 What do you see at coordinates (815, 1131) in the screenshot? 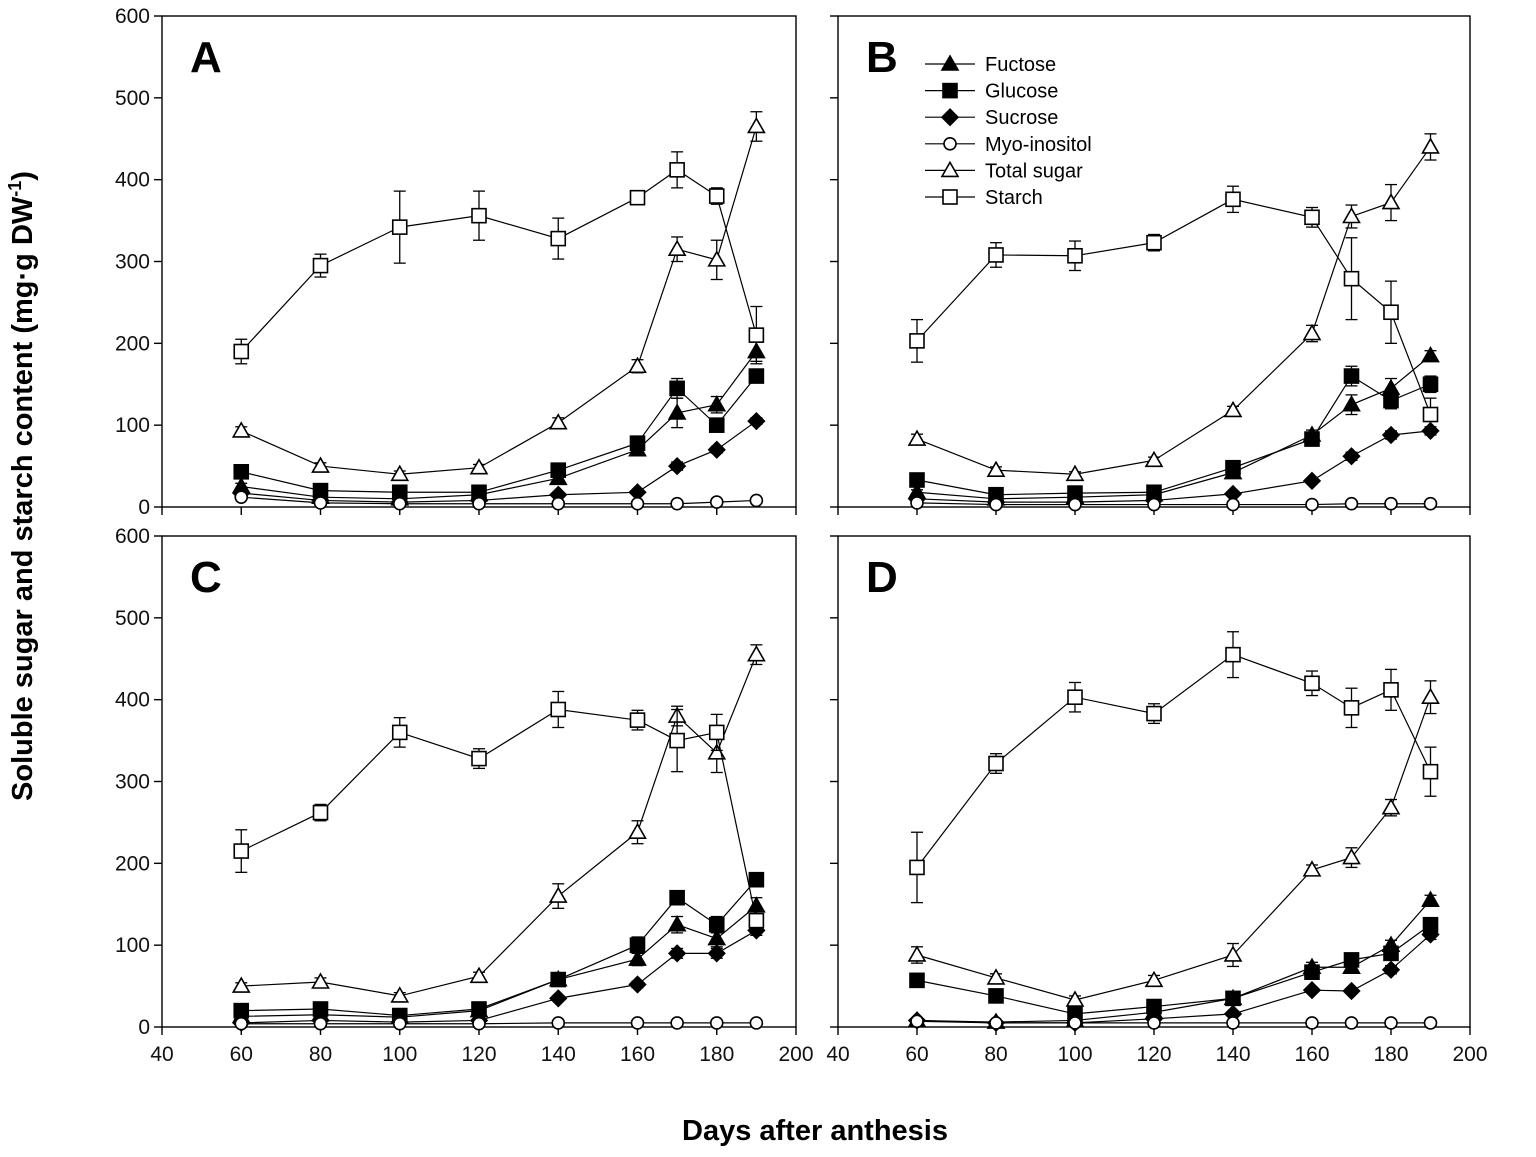
I see `x-axis-title: Days after anthesis` at bounding box center [815, 1131].